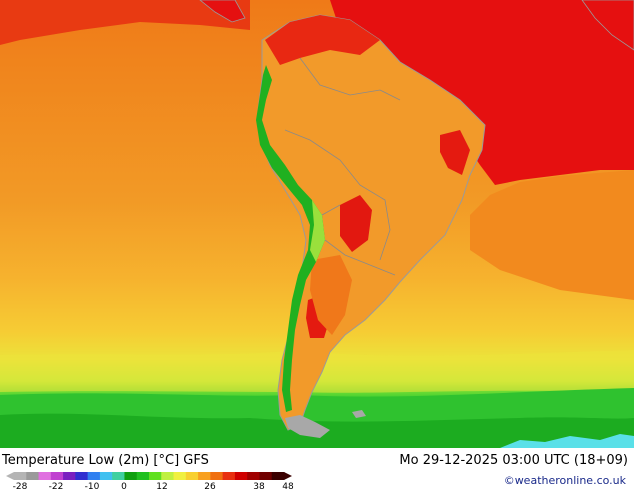  What do you see at coordinates (567, 441) in the screenshot?
I see `ice-edge` at bounding box center [567, 441].